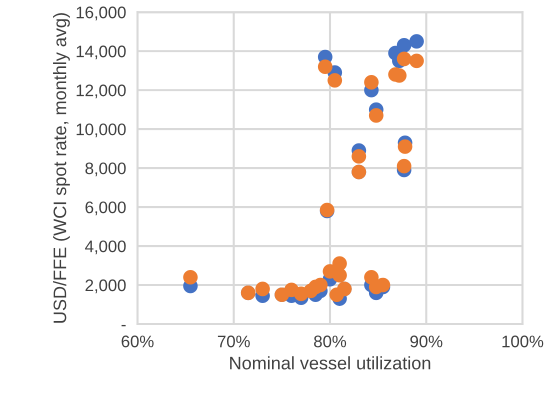 The image size is (550, 405). I want to click on x-tick-label: 60%, so click(138, 342).